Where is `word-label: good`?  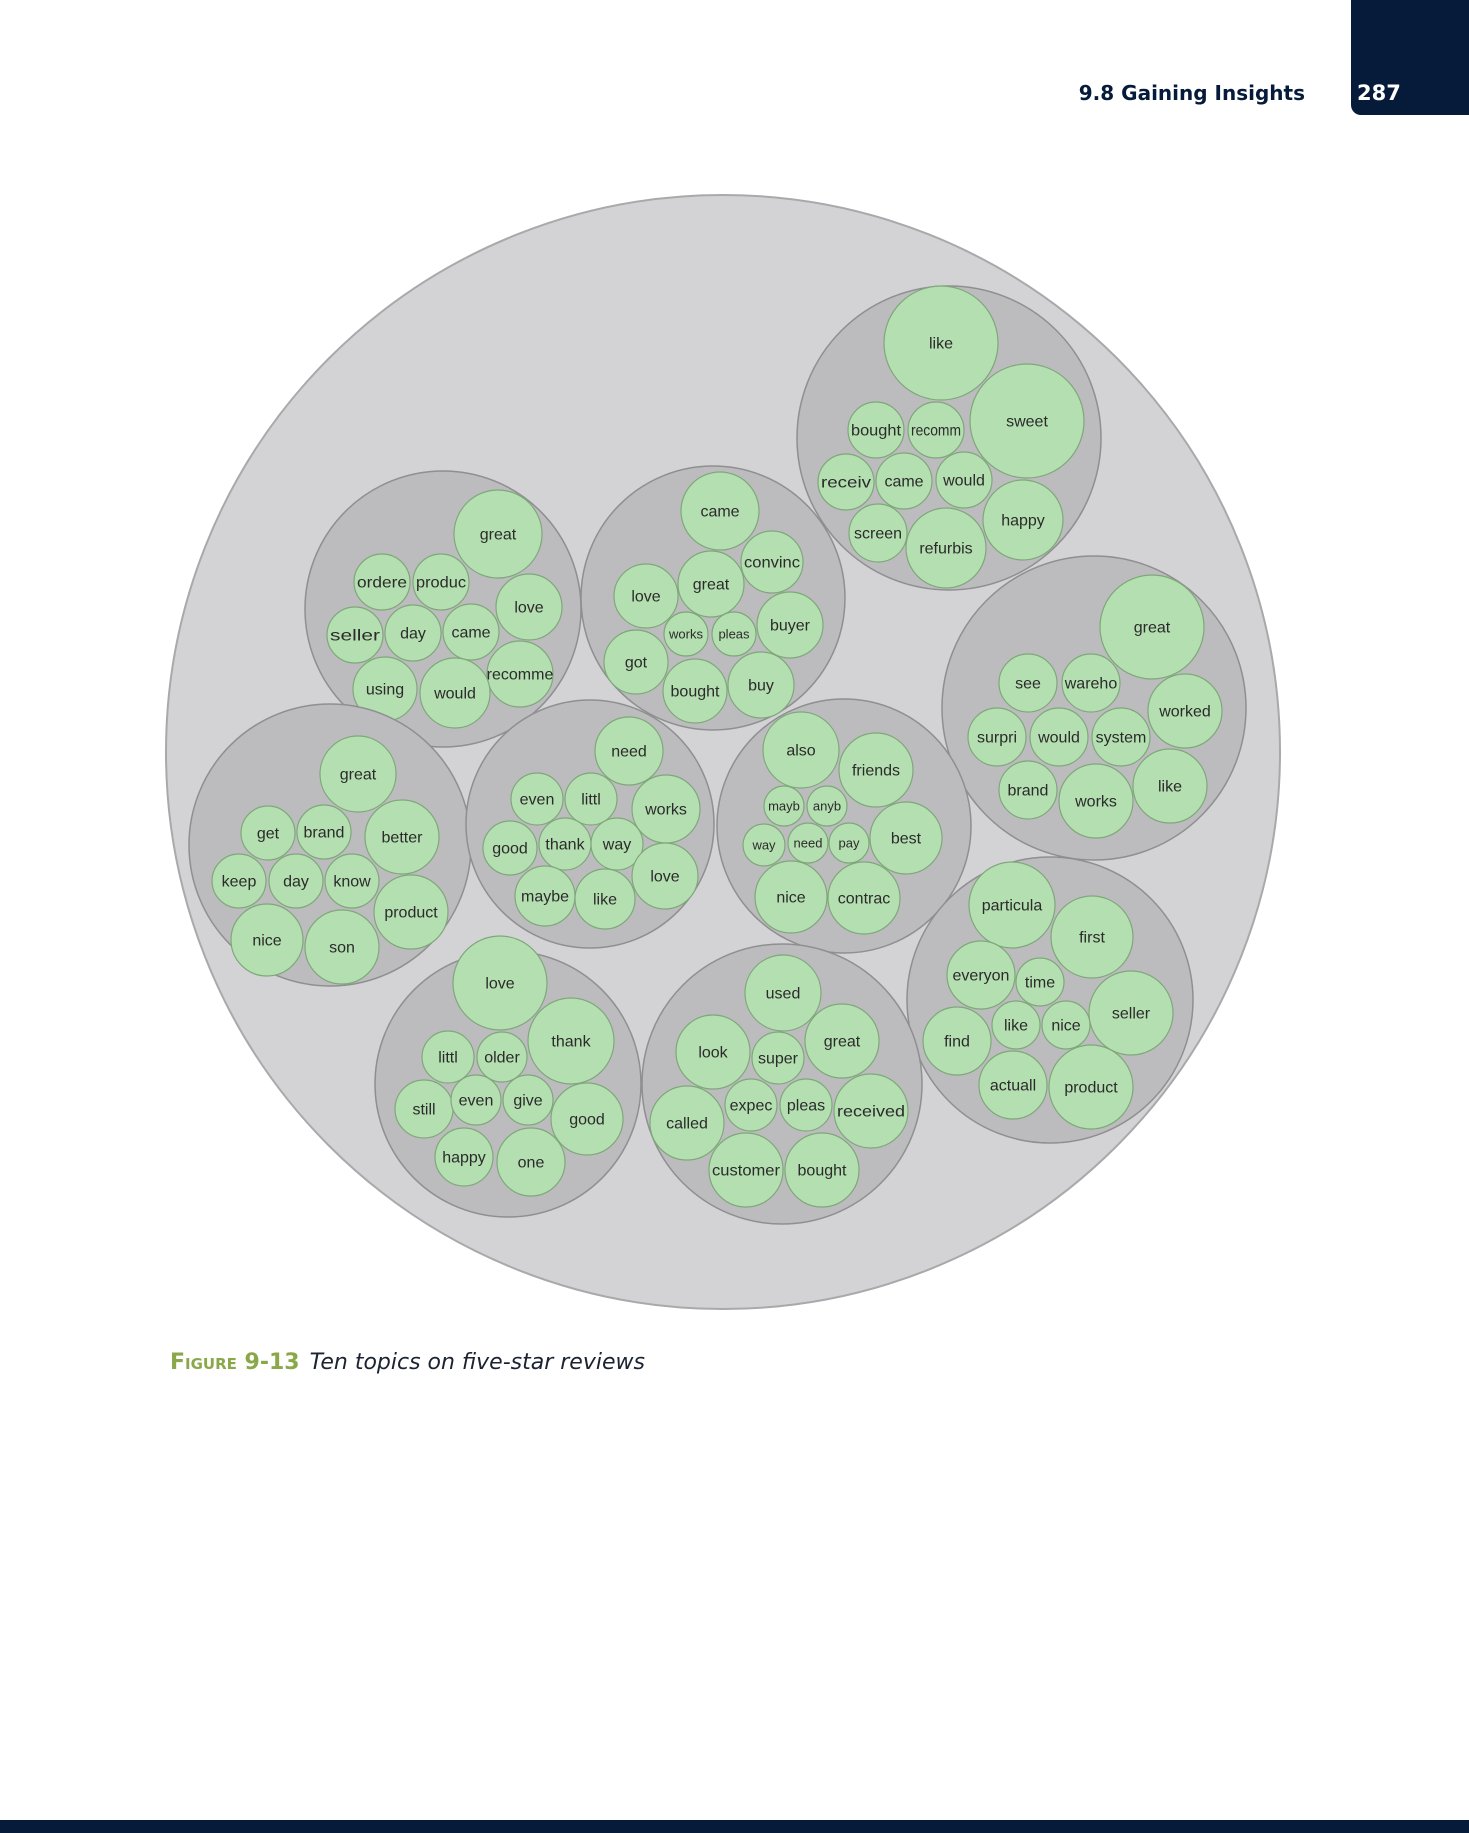 word-label: good is located at coordinates (587, 1120).